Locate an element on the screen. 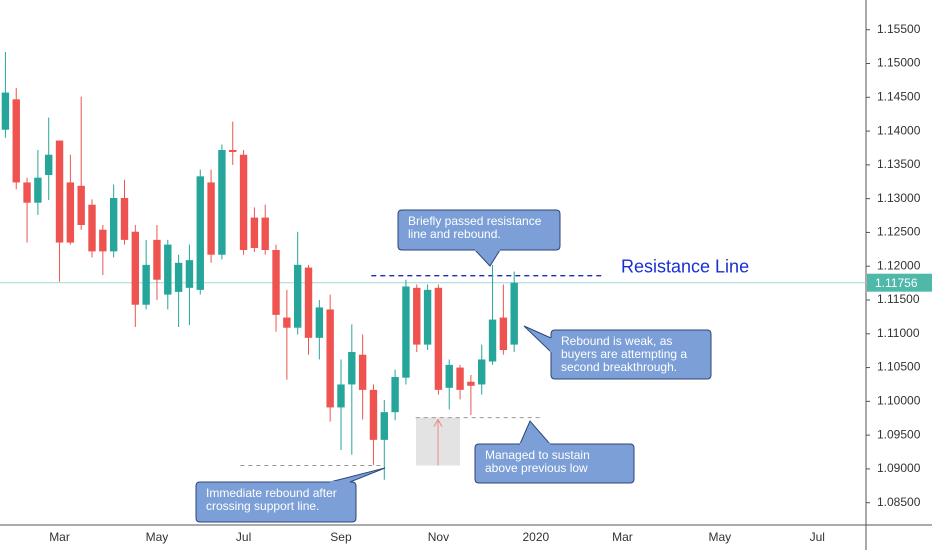 The width and height of the screenshot is (932, 550). price-label-box is located at coordinates (899, 282).